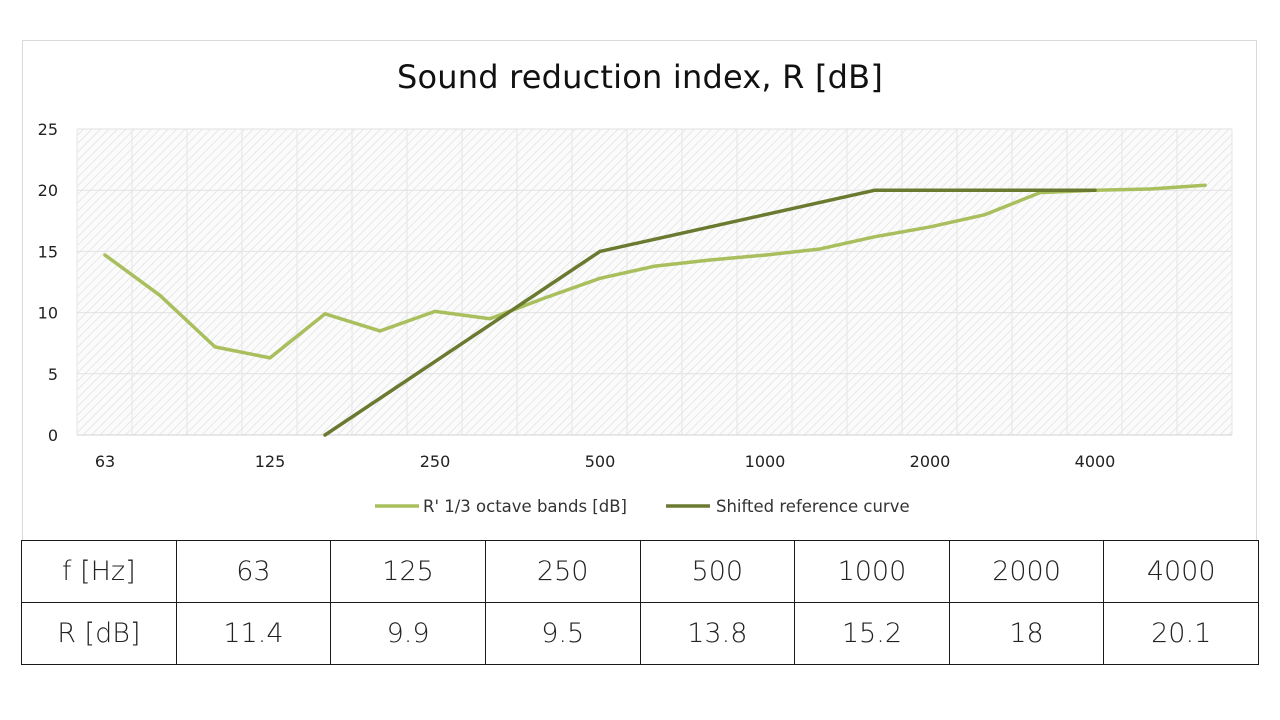 Image resolution: width=1280 pixels, height=720 pixels. Describe the element at coordinates (1181, 633) in the screenshot. I see `table-cell-r-value: 20.1` at that location.